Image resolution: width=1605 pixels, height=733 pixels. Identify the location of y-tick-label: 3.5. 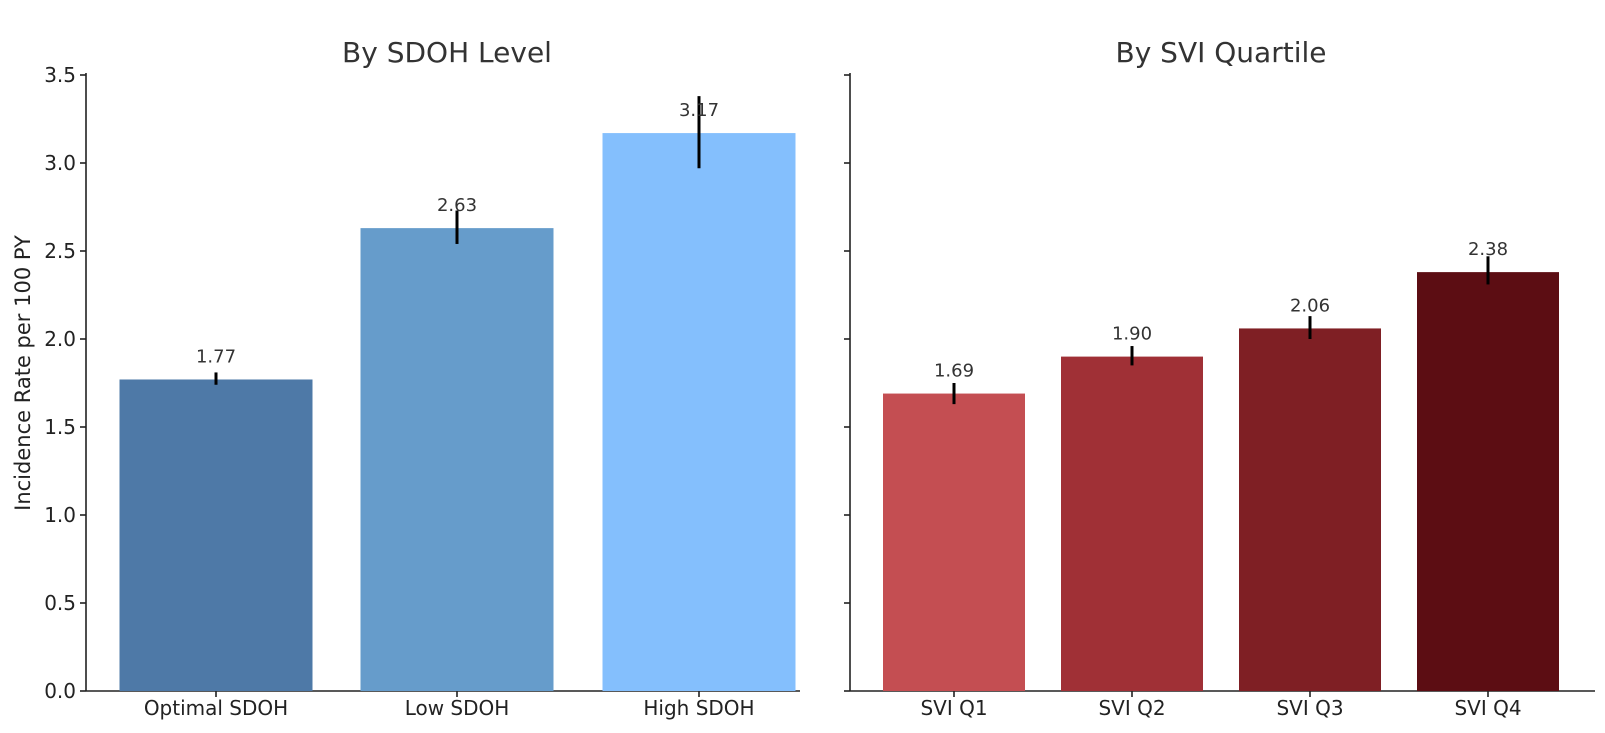
(60, 75).